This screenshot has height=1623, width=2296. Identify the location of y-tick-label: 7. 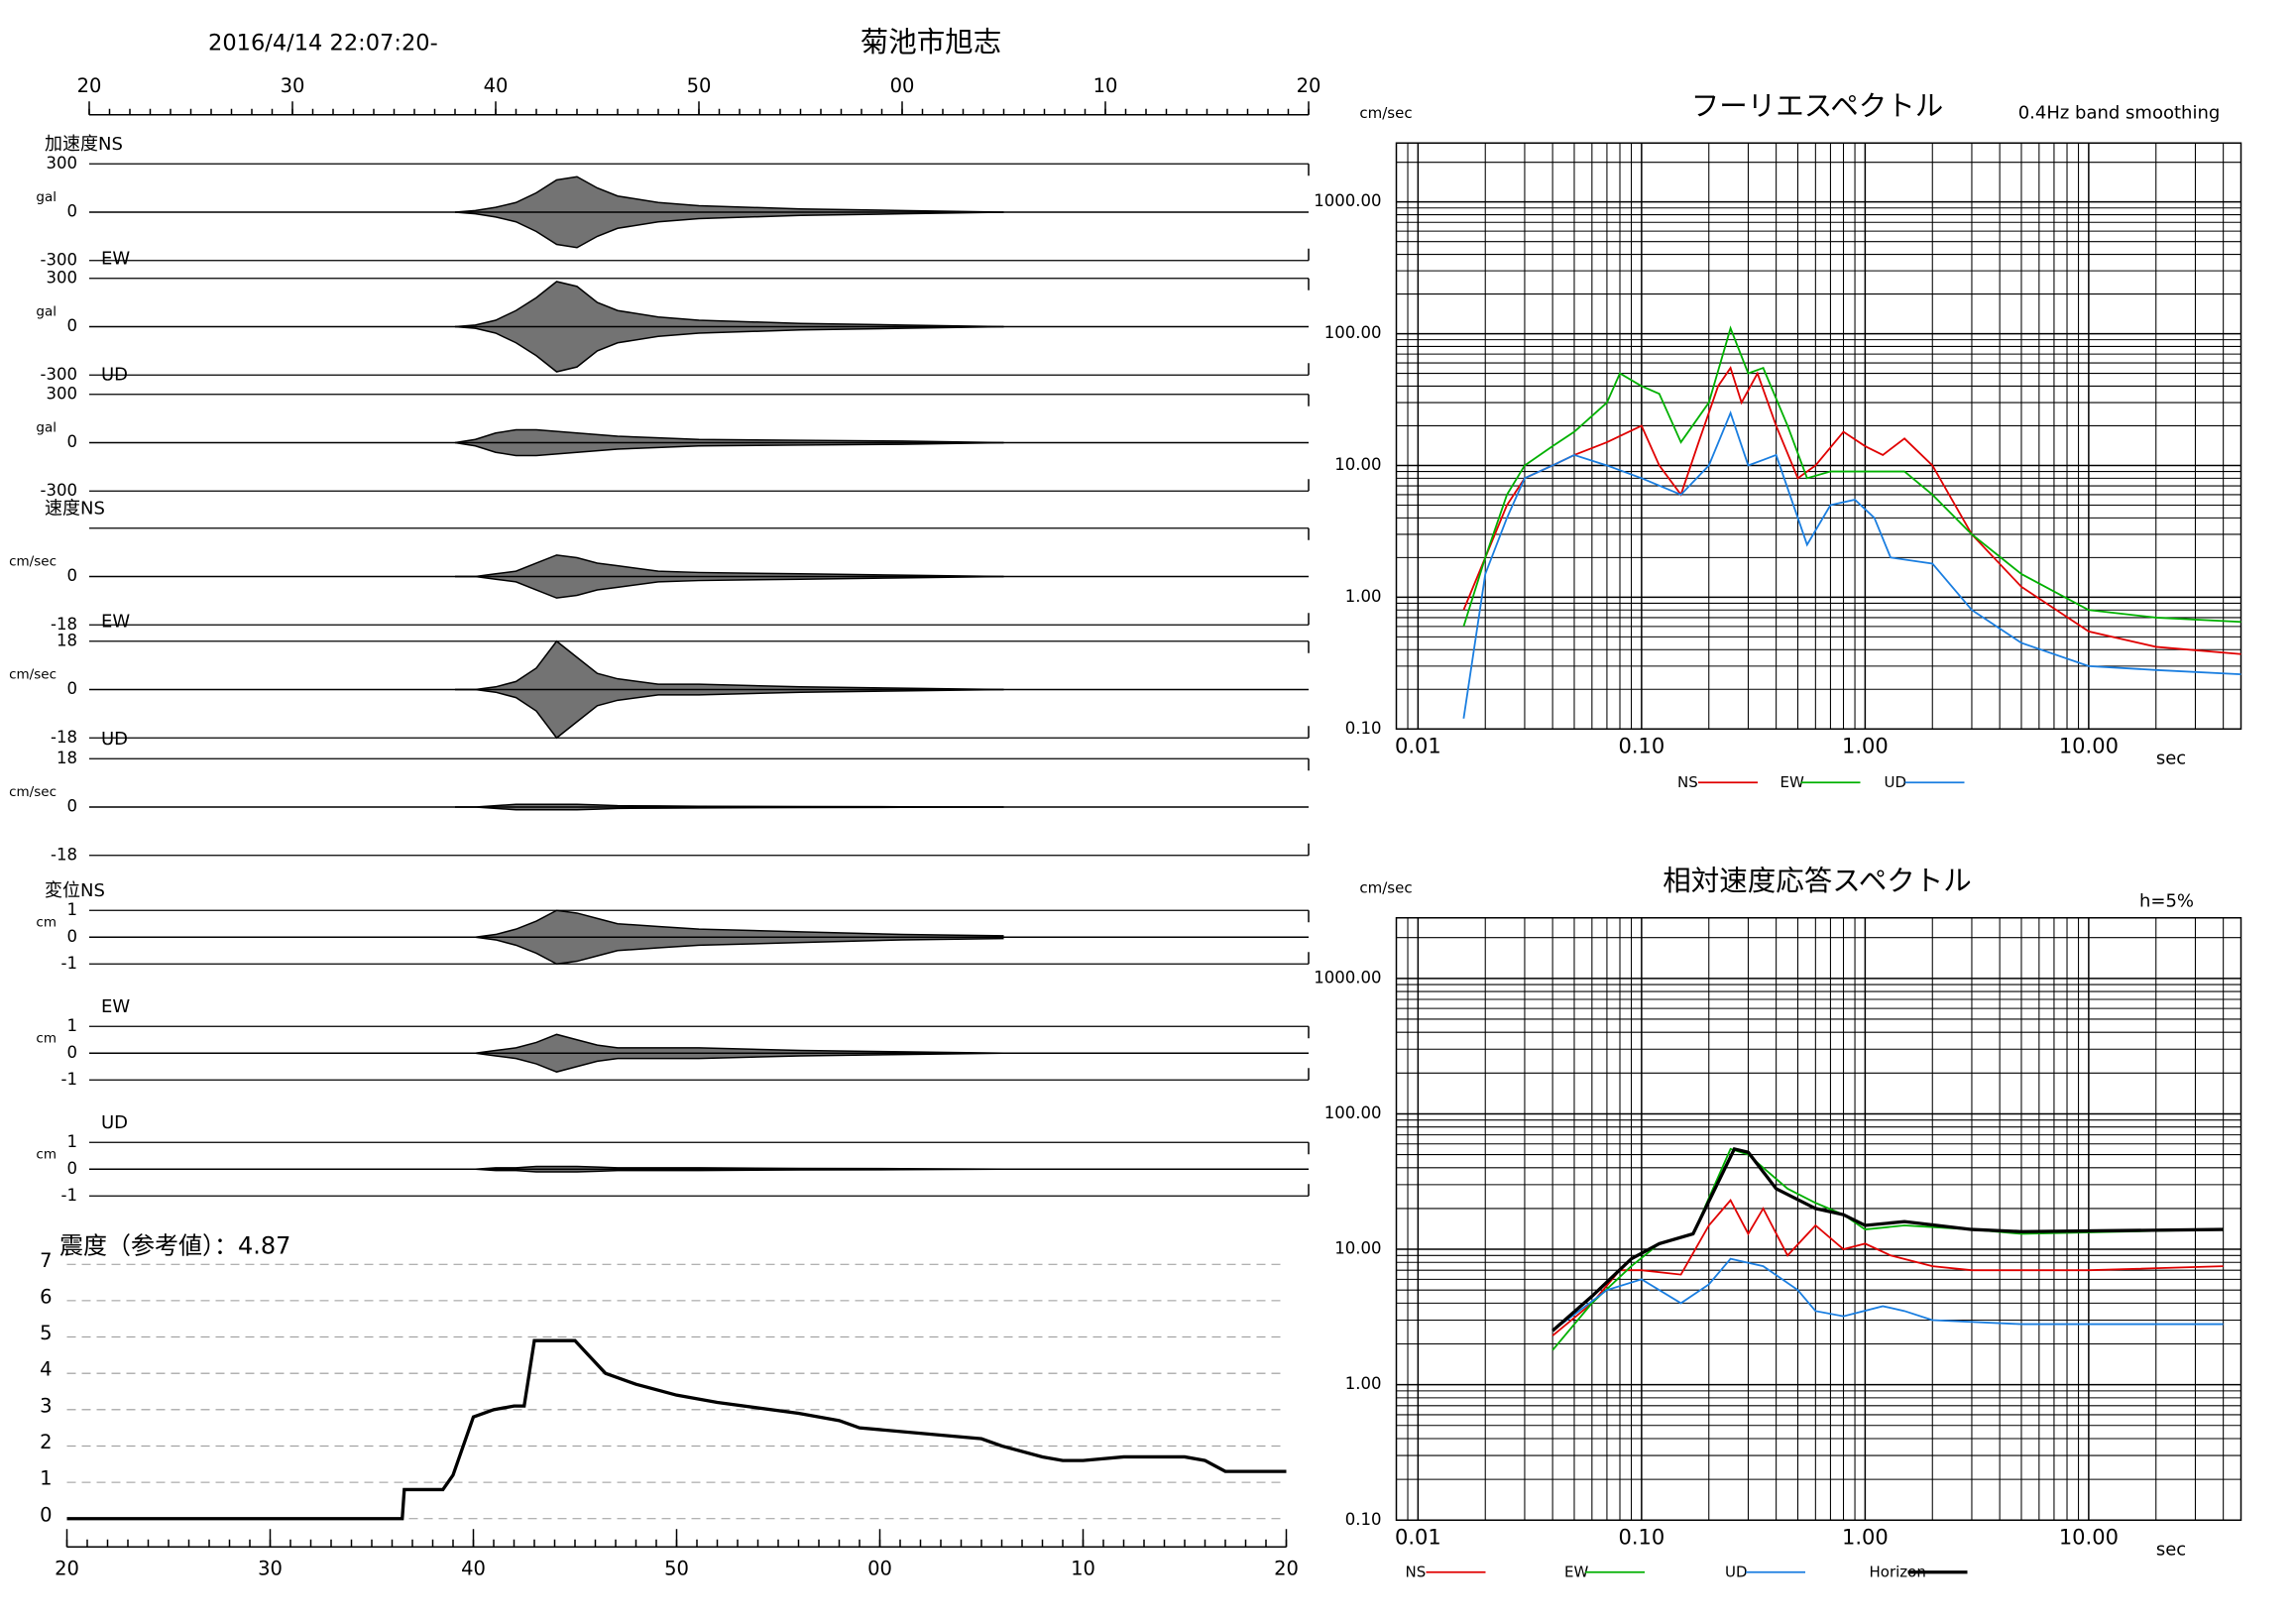
(46, 1260).